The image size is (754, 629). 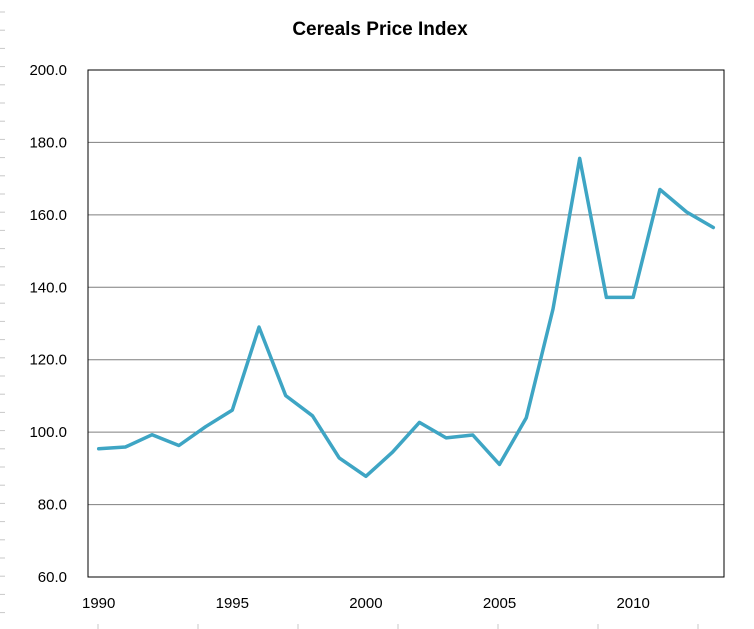 I want to click on y-tick-label: 180.0, so click(x=48, y=142).